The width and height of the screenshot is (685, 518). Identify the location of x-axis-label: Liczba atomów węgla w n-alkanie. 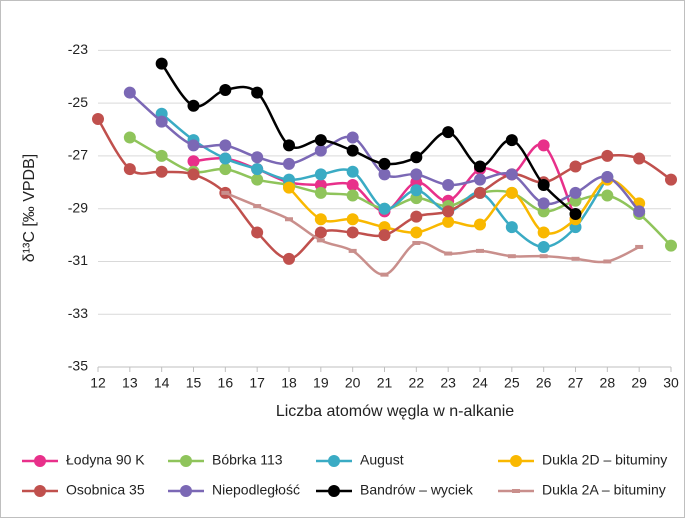
(395, 411).